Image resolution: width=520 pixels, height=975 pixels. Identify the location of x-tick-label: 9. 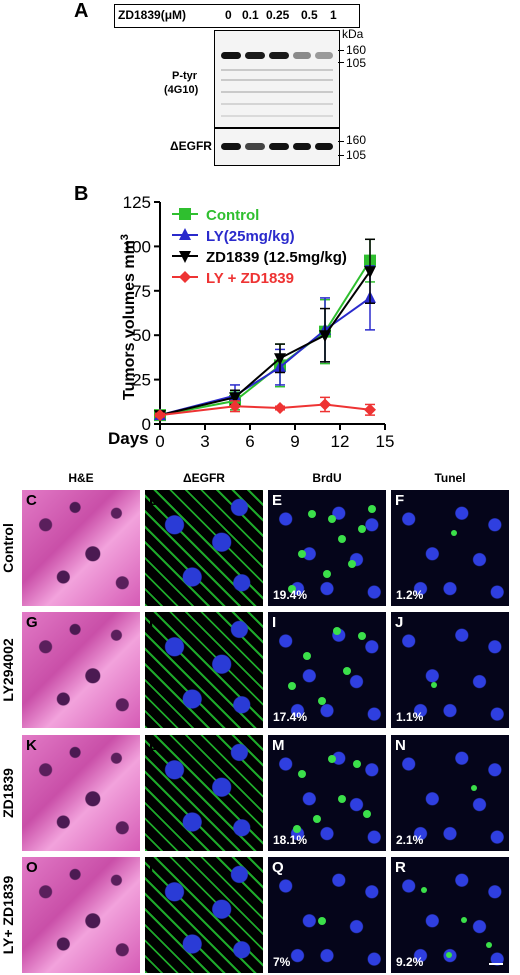
(294, 441).